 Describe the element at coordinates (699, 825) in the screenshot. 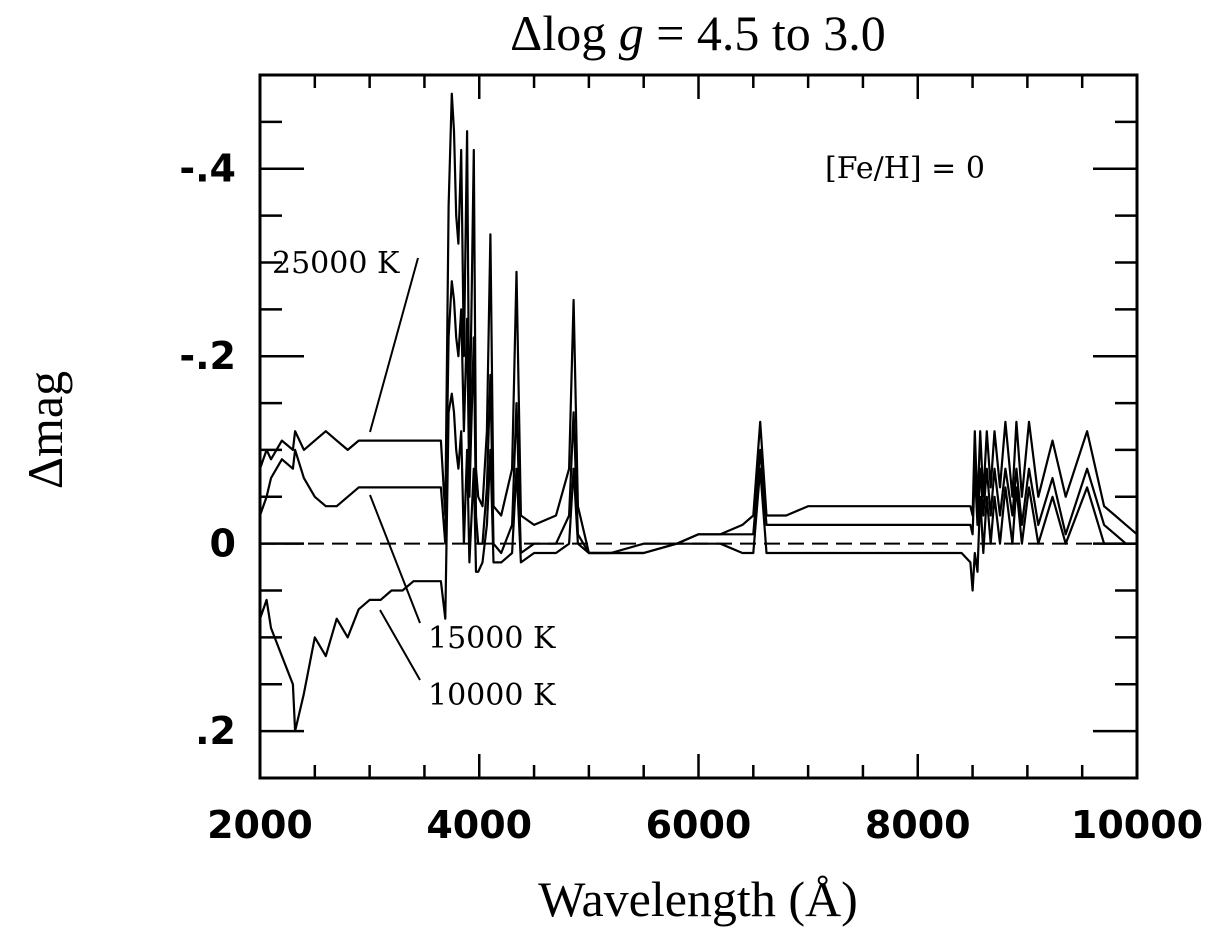

I see `x-tick-label: 6000` at that location.